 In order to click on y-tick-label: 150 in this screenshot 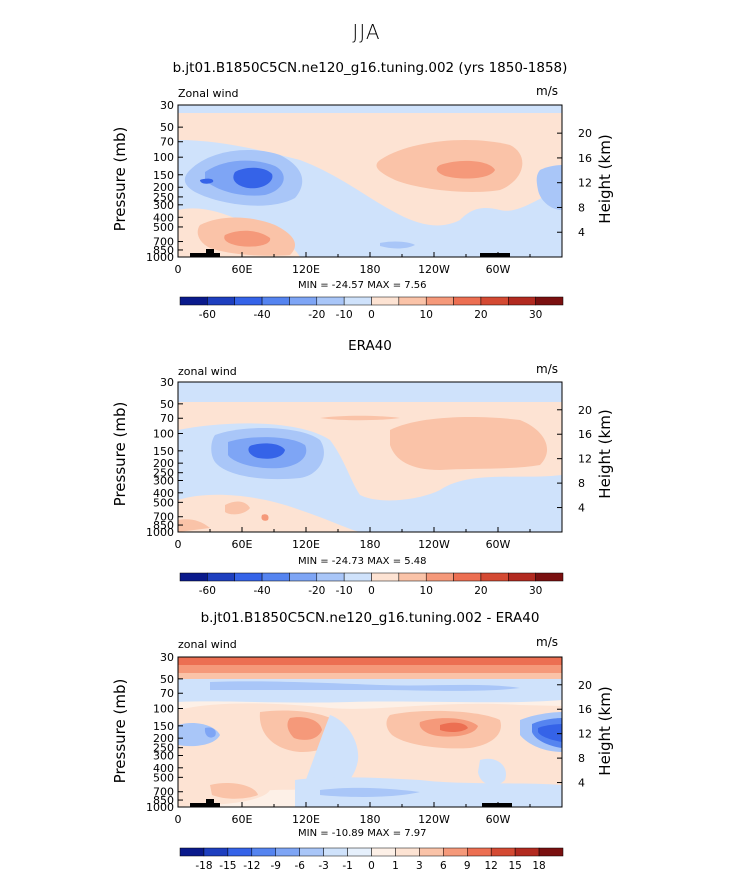, I will do `click(163, 451)`.